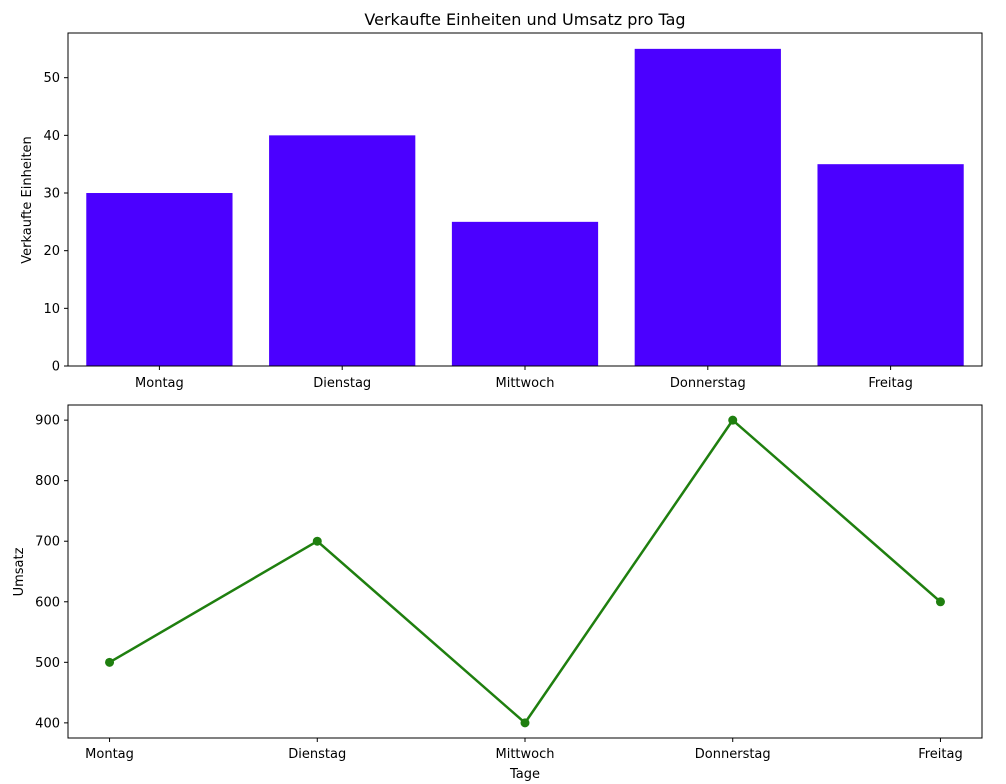 Image resolution: width=1006 pixels, height=784 pixels. I want to click on revenue-point-mittwoch, so click(525, 723).